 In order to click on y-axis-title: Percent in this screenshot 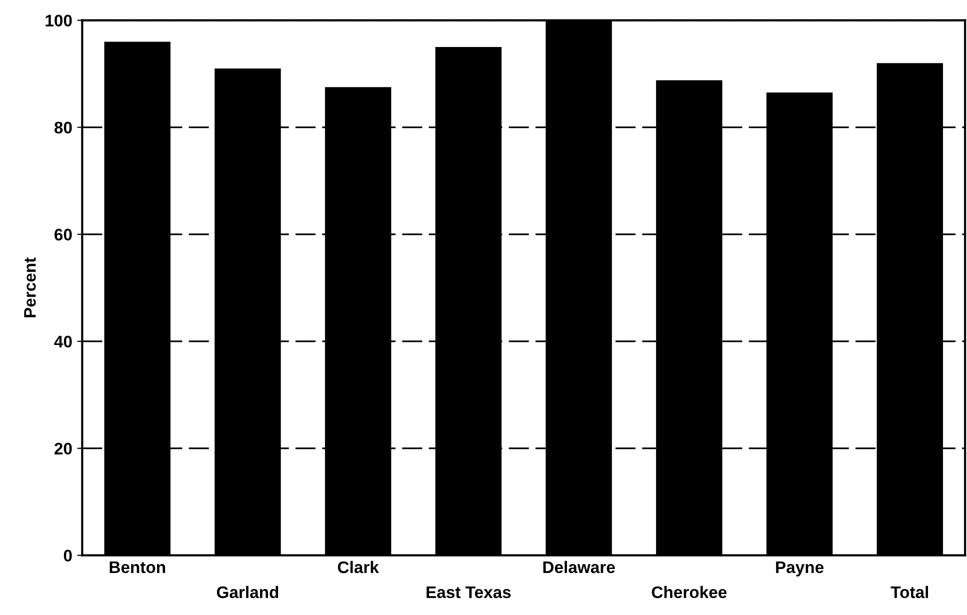, I will do `click(30, 287)`.